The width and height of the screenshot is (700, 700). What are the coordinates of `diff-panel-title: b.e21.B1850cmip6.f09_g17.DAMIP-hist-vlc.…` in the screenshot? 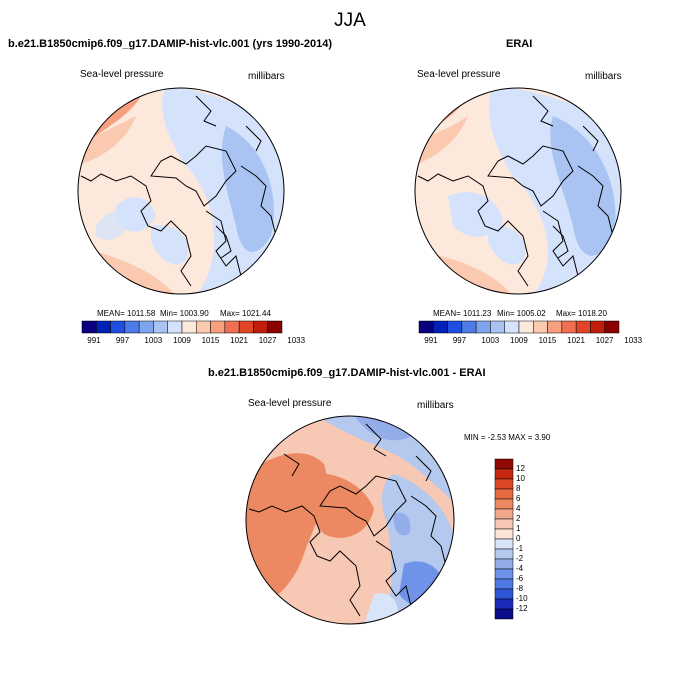 It's located at (347, 373).